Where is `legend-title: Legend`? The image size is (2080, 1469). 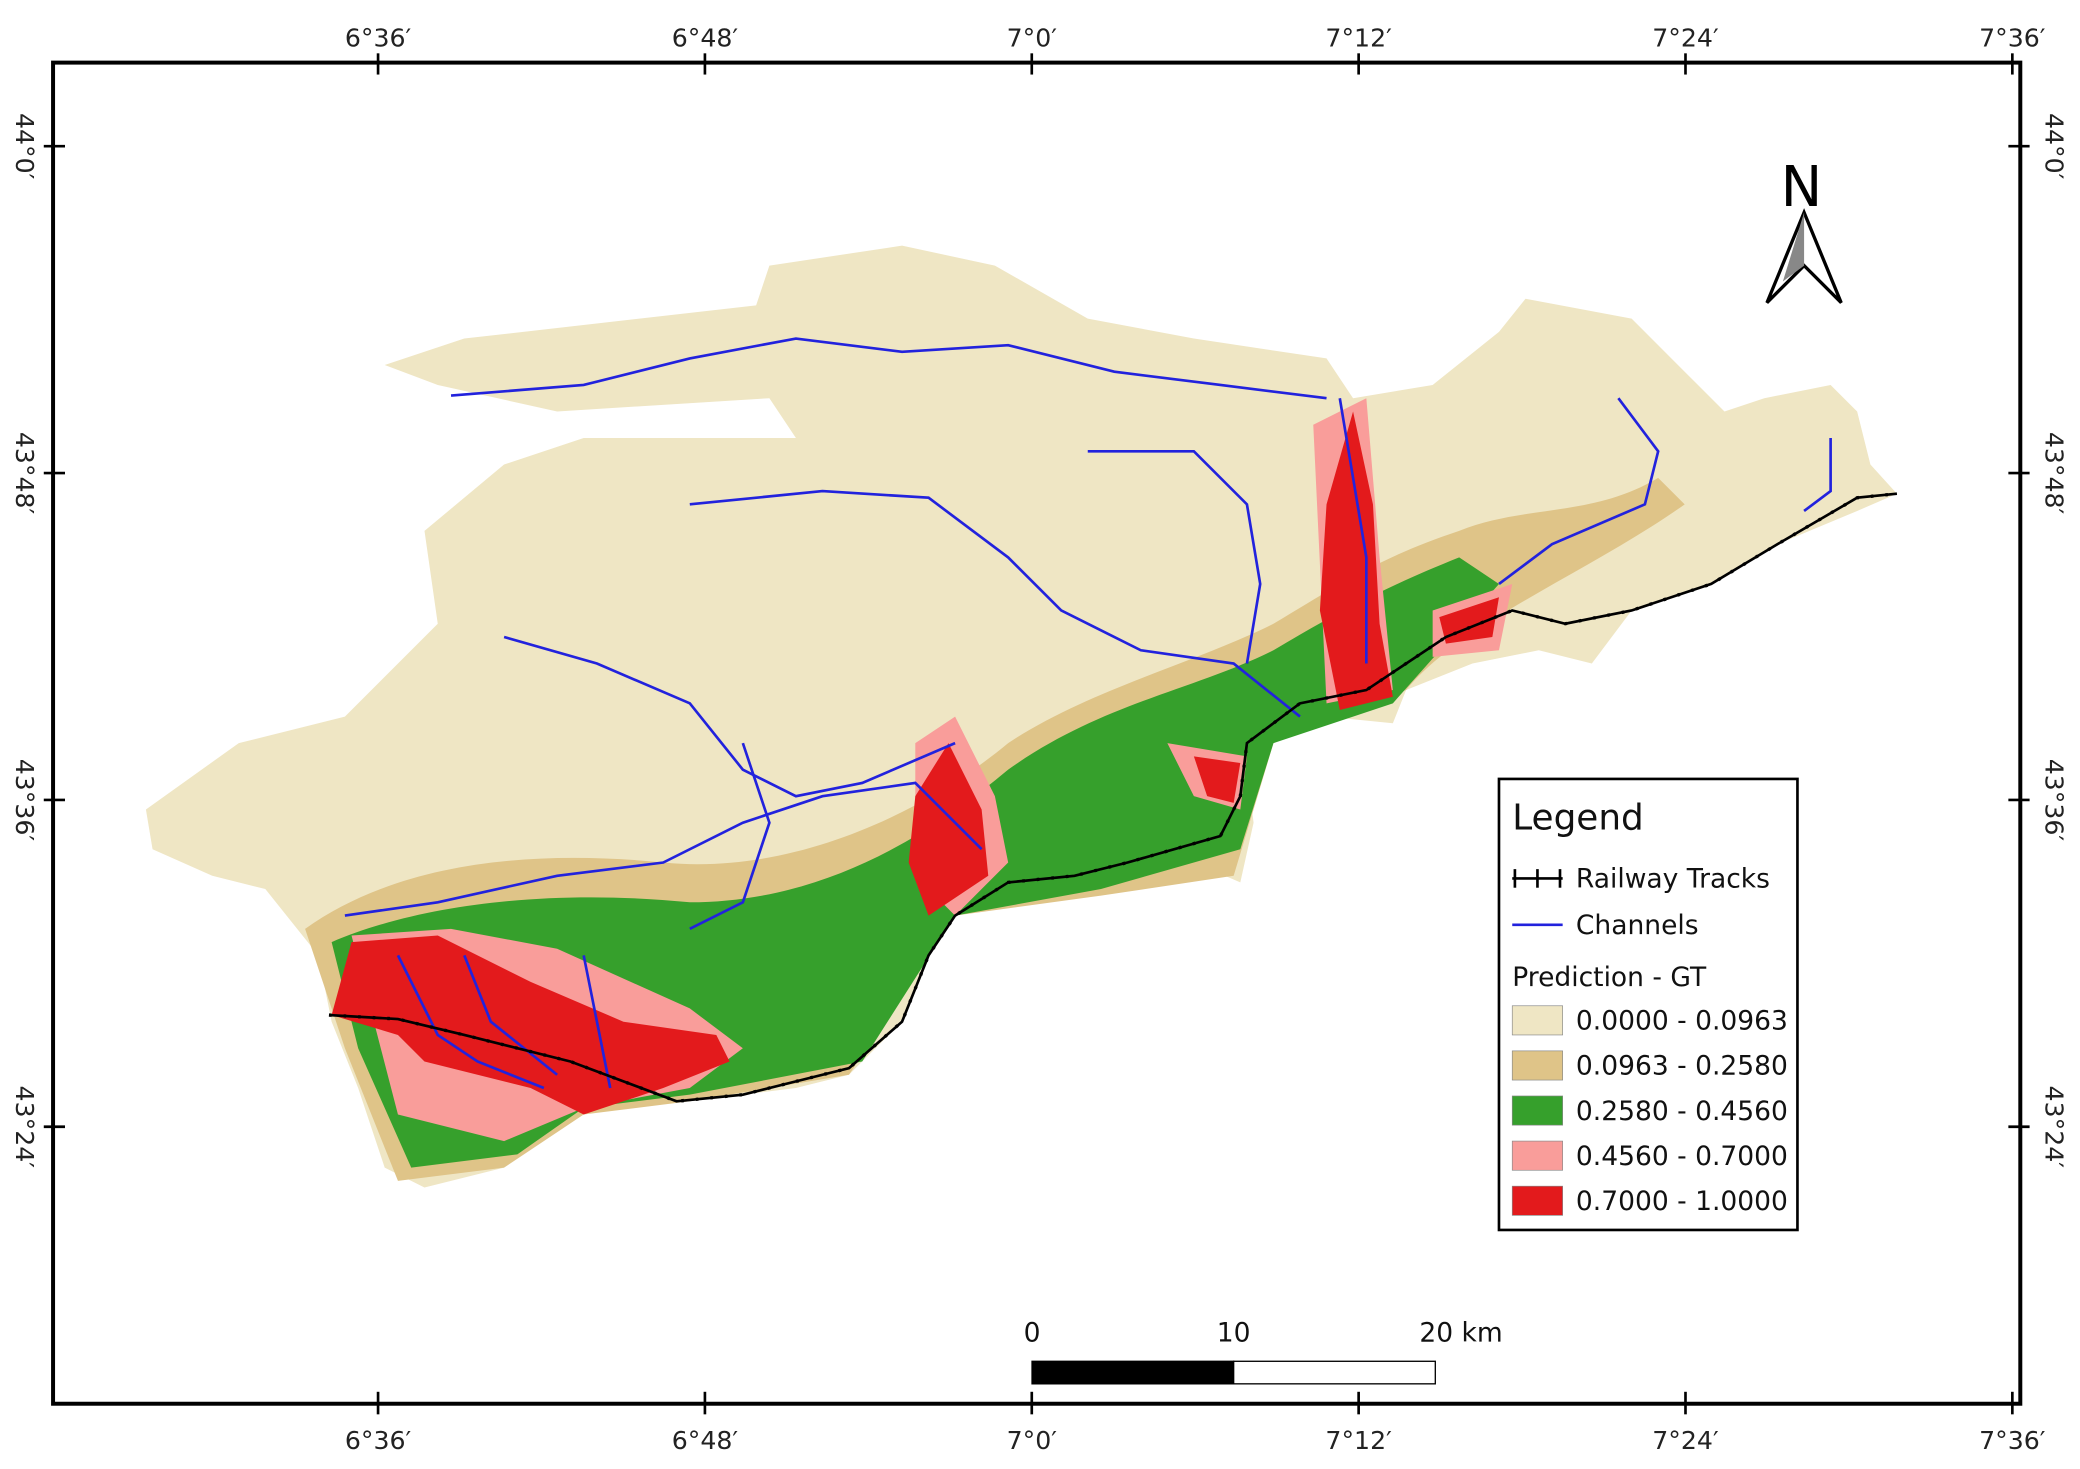 legend-title: Legend is located at coordinates (1578, 817).